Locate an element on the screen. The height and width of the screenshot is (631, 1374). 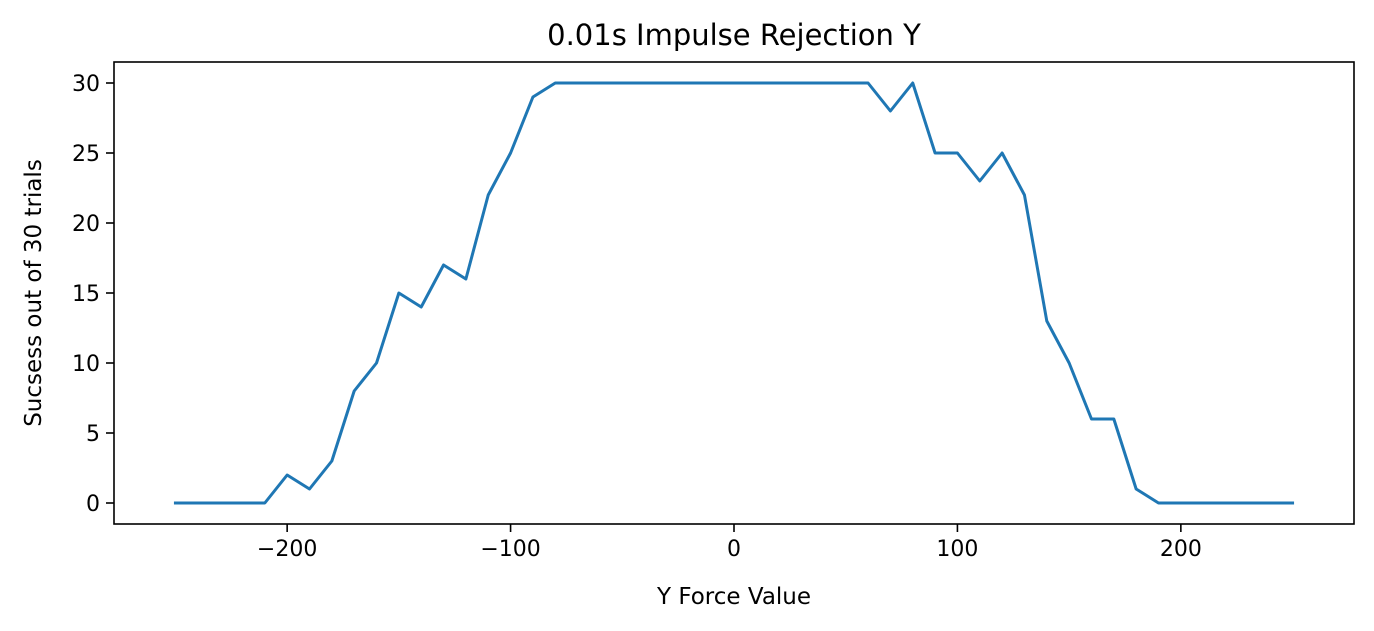
chart-title: 0.01s Impulse Rejection Y is located at coordinates (734, 35).